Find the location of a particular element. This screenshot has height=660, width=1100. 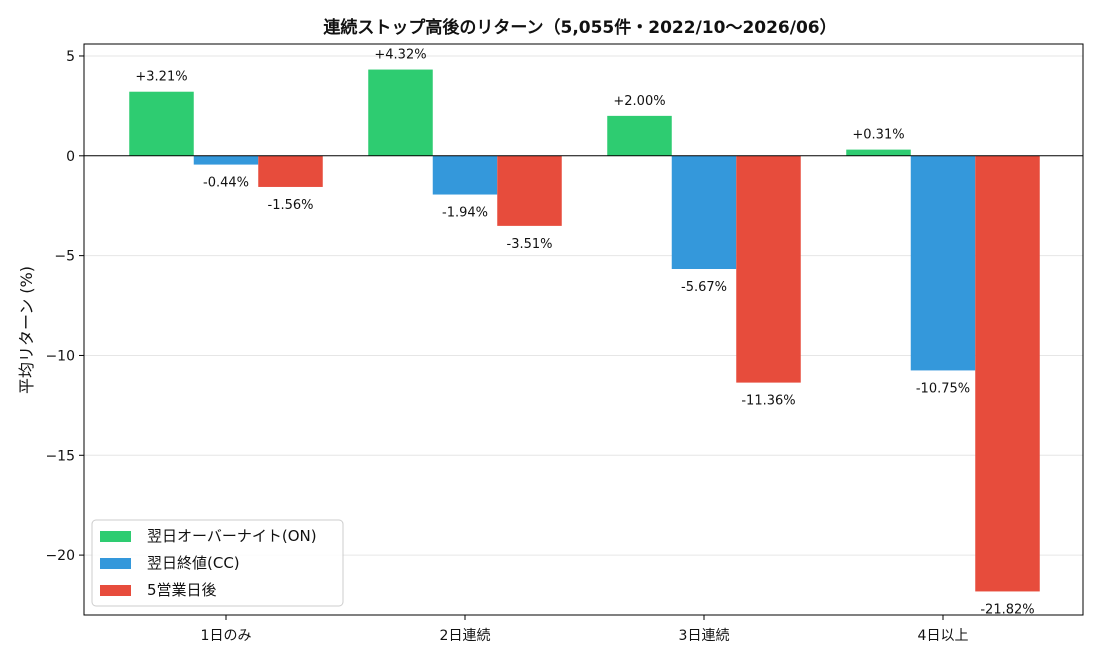

y-axis-label: 平均リターン (%) is located at coordinates (26, 330).